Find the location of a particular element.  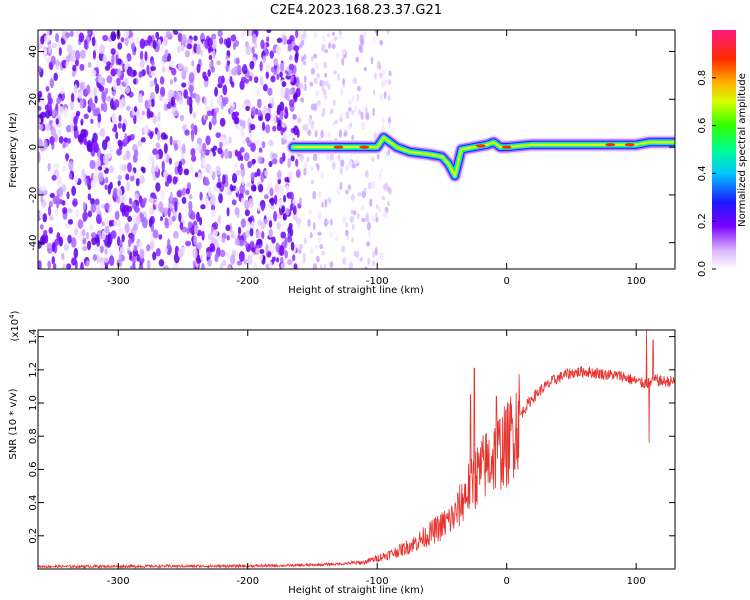

signal-trace-band is located at coordinates (483, 156).